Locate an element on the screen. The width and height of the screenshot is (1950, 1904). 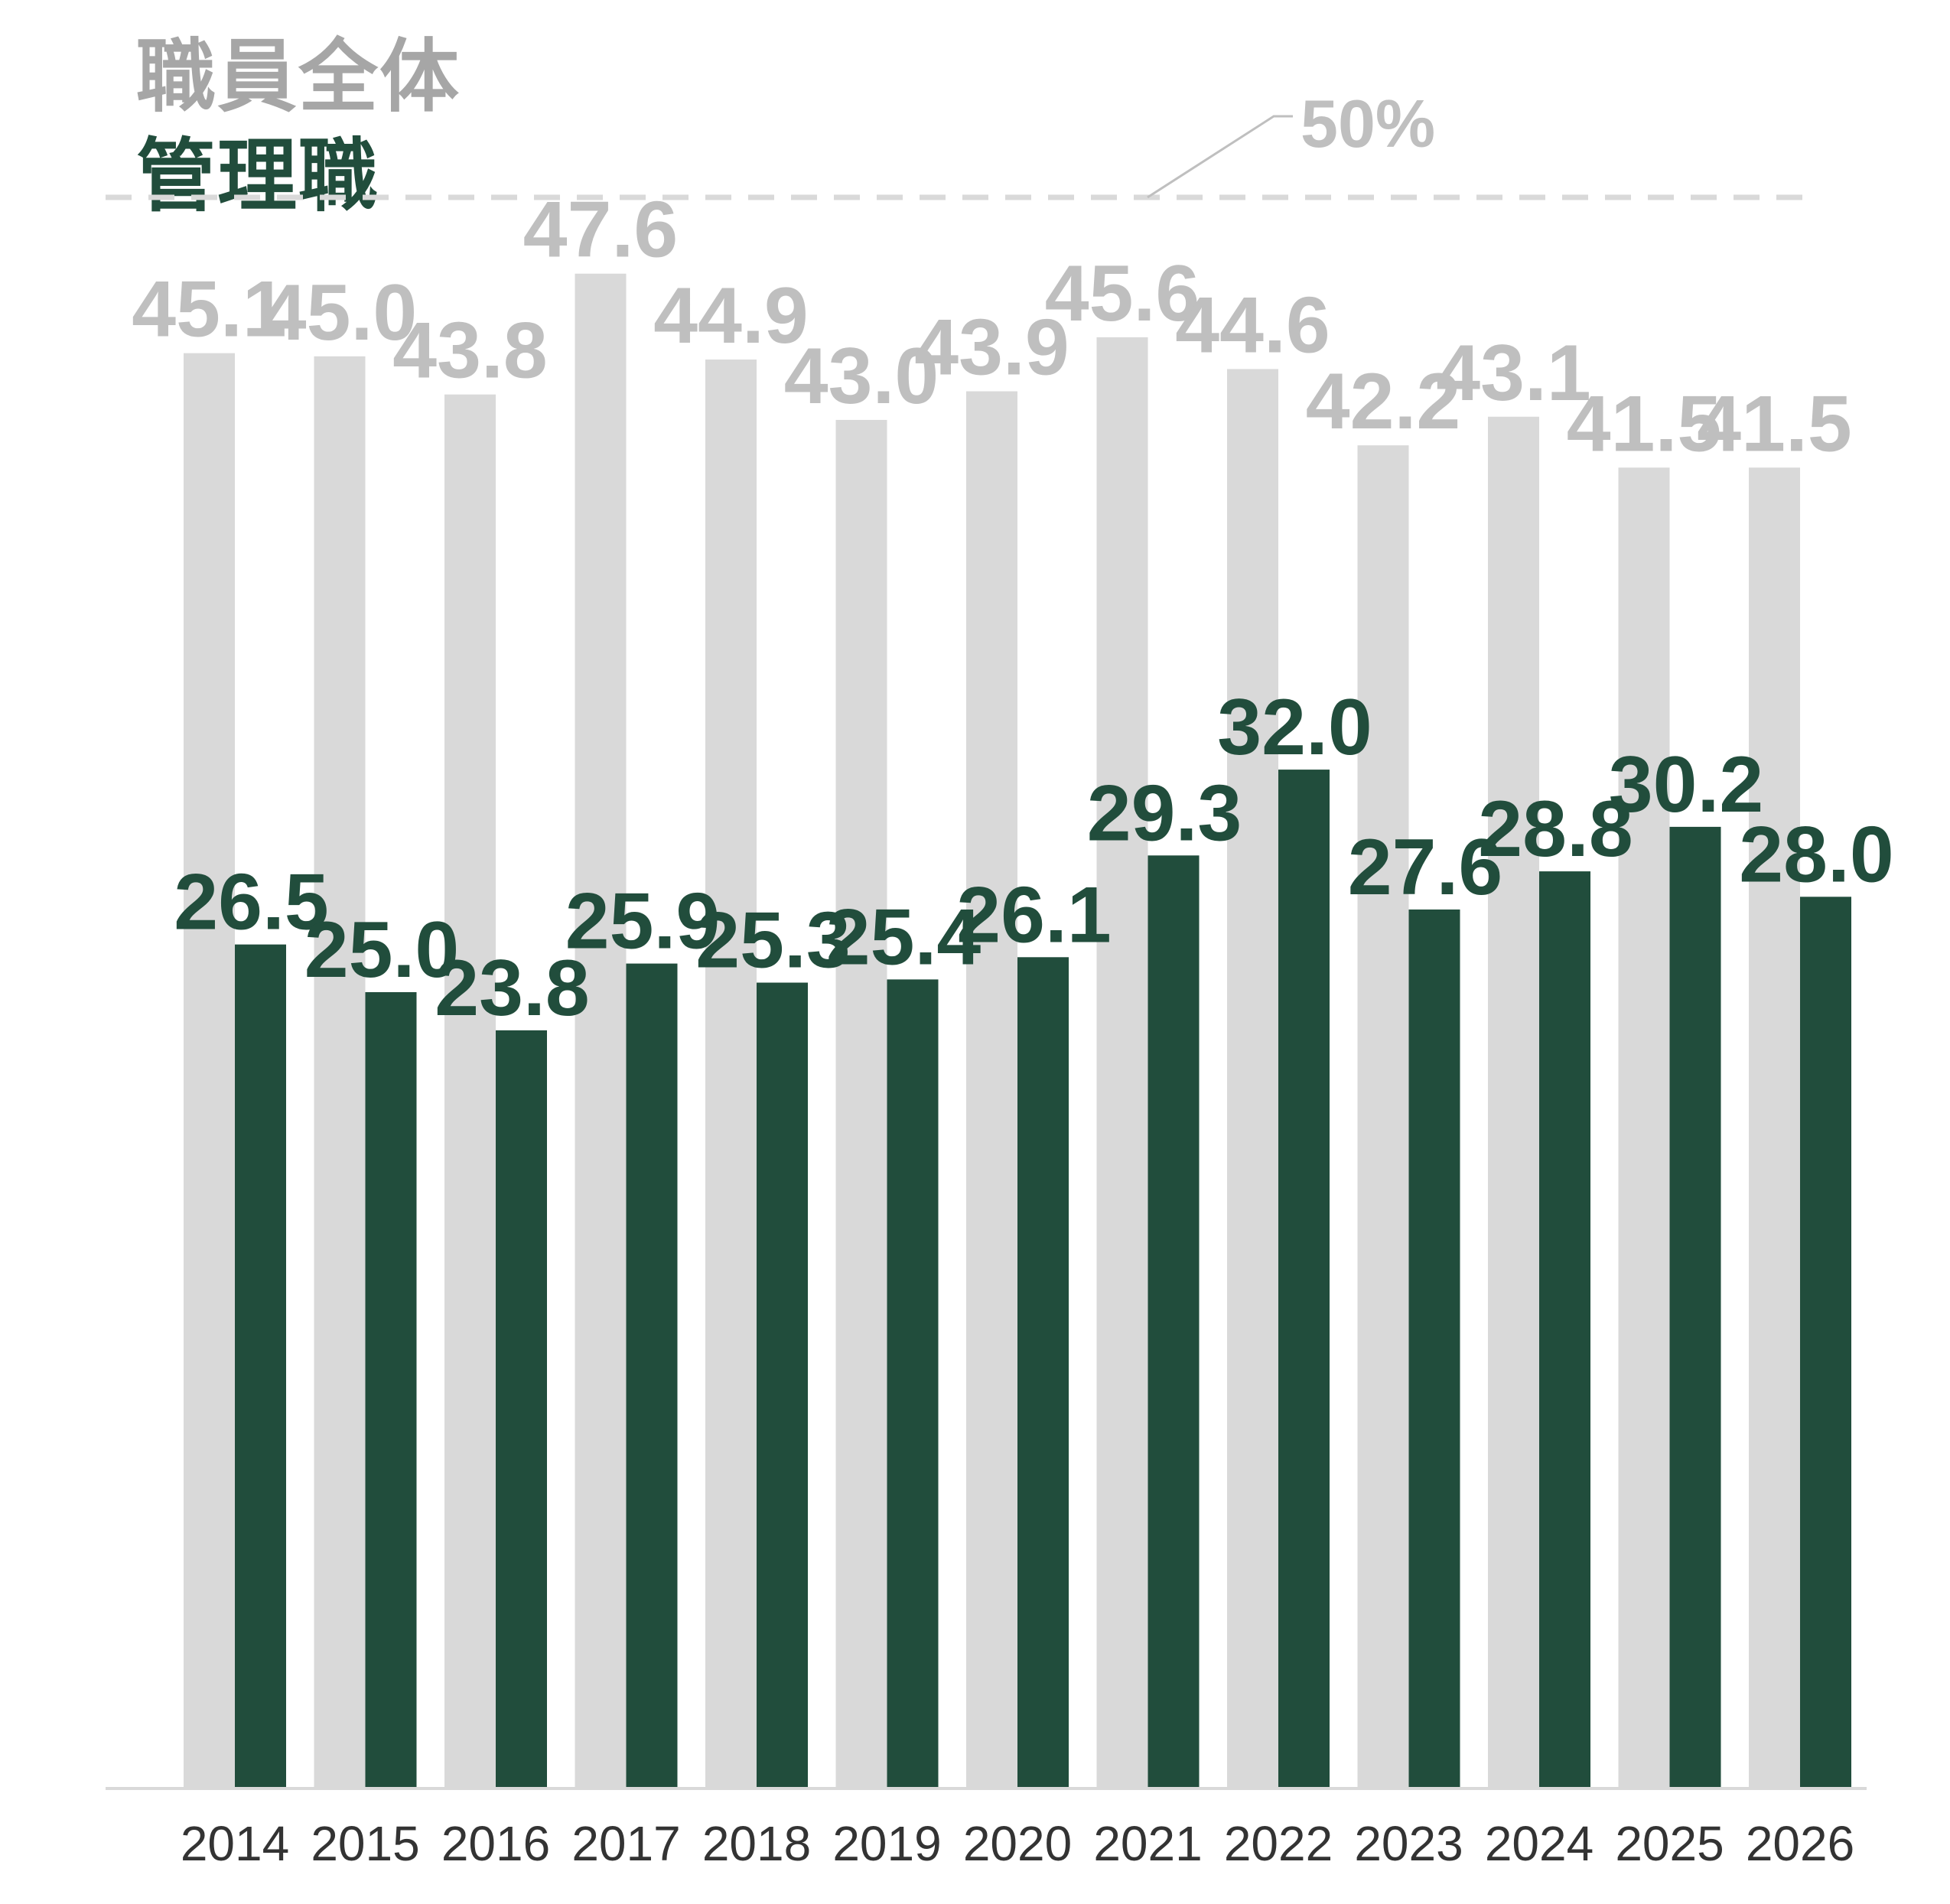
x-tick-label-2019: 2019 is located at coordinates (887, 1843).